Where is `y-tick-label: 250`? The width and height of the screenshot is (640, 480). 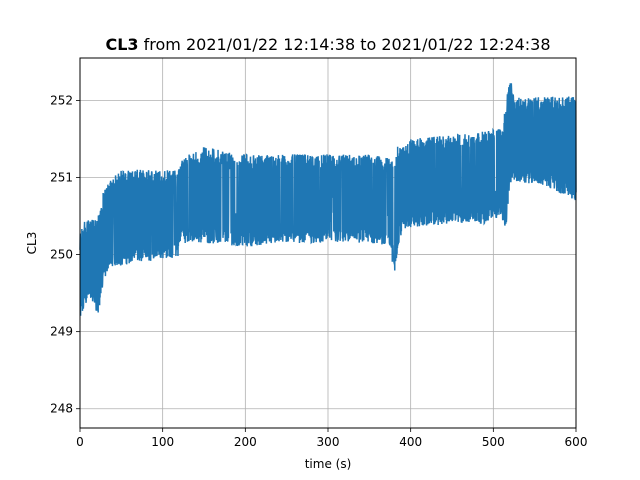 y-tick-label: 250 is located at coordinates (61, 255).